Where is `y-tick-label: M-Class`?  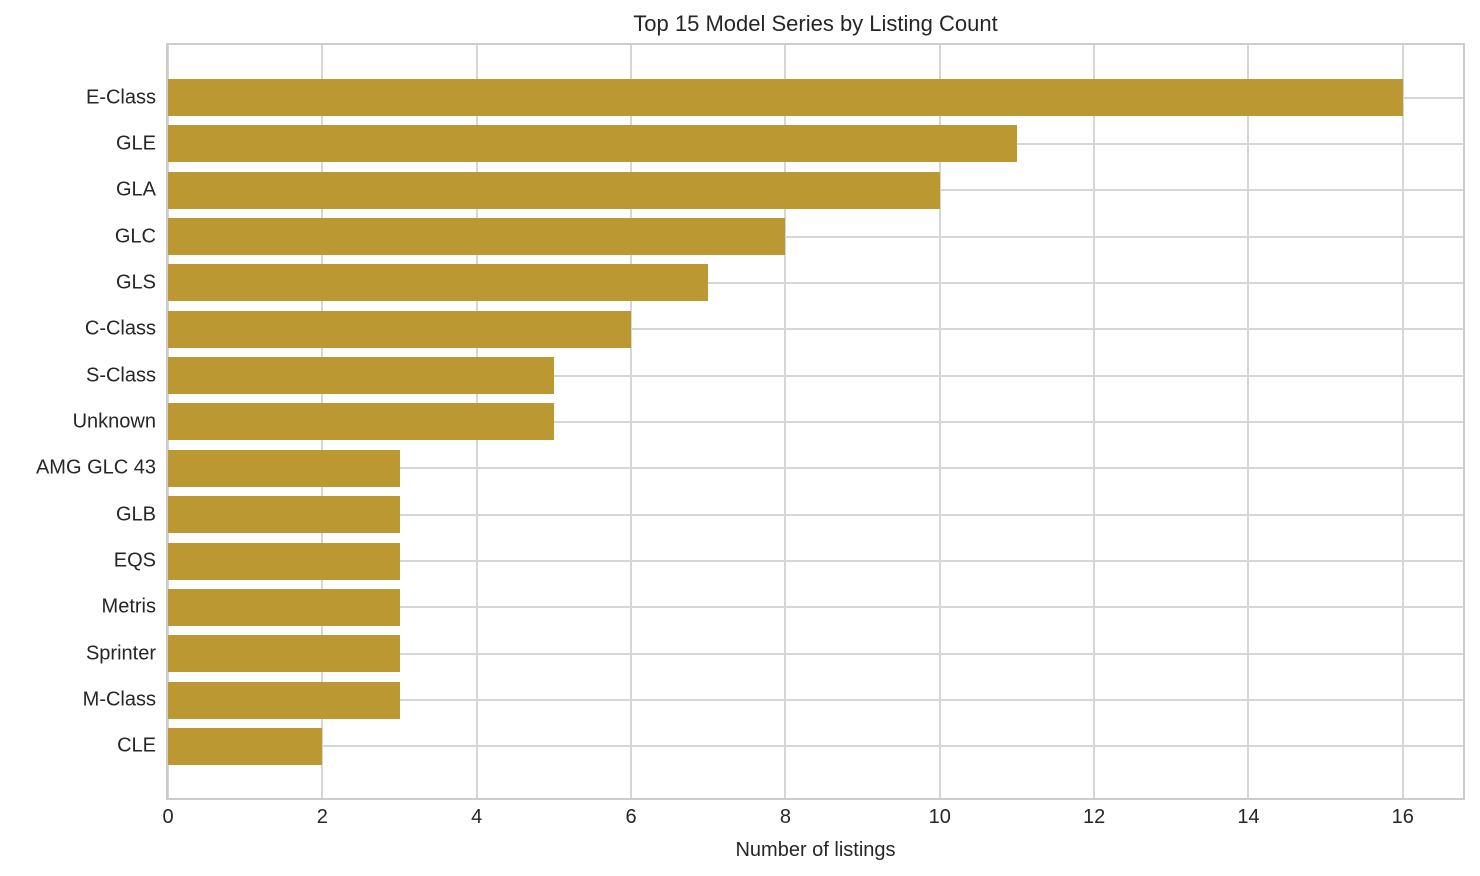 y-tick-label: M-Class is located at coordinates (119, 699).